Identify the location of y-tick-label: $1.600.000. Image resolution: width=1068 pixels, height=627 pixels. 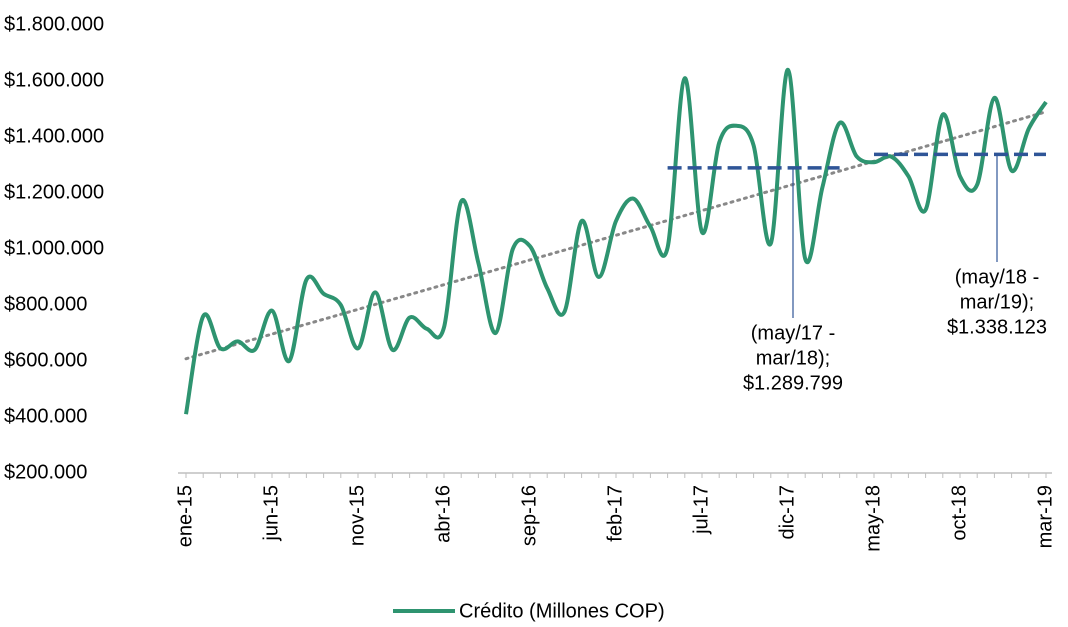
(54, 80).